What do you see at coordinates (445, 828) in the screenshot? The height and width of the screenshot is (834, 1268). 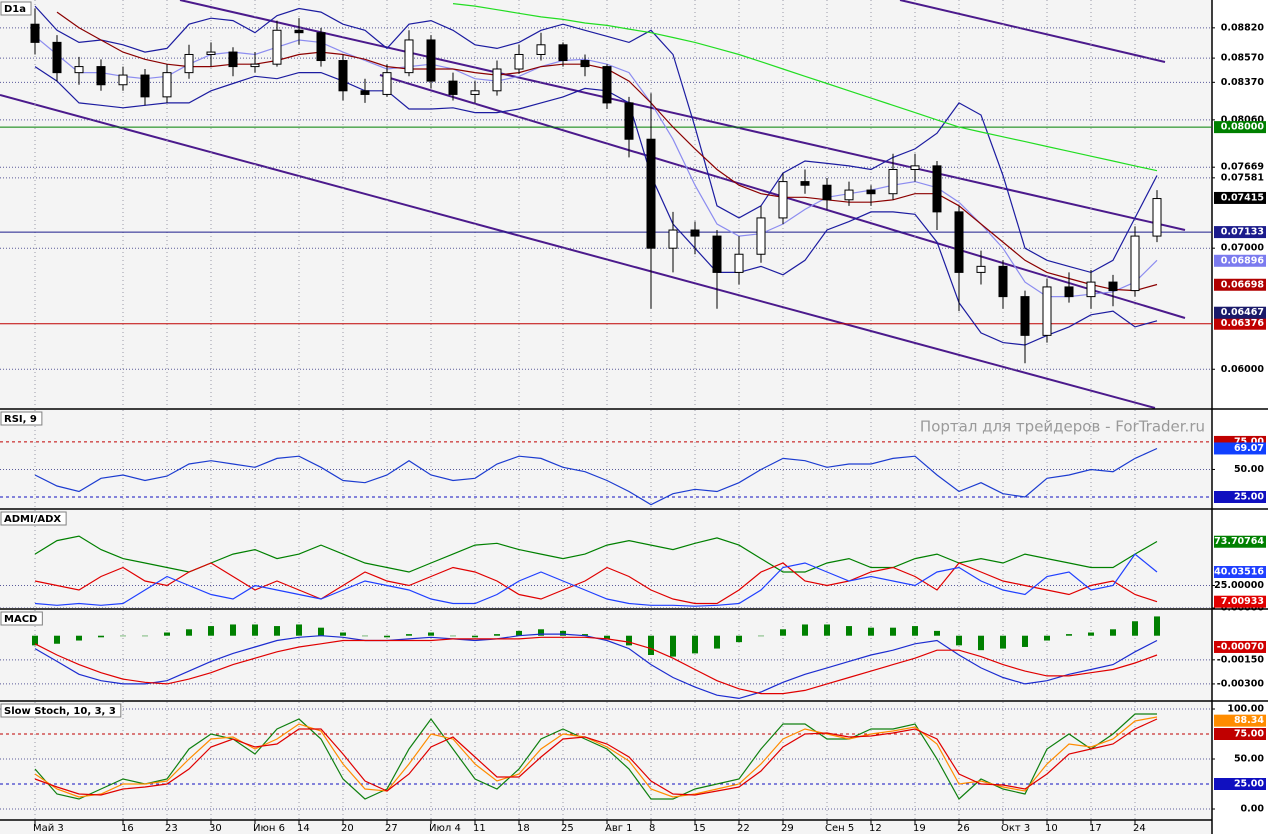 I see `x-tick-label: Июл 4` at bounding box center [445, 828].